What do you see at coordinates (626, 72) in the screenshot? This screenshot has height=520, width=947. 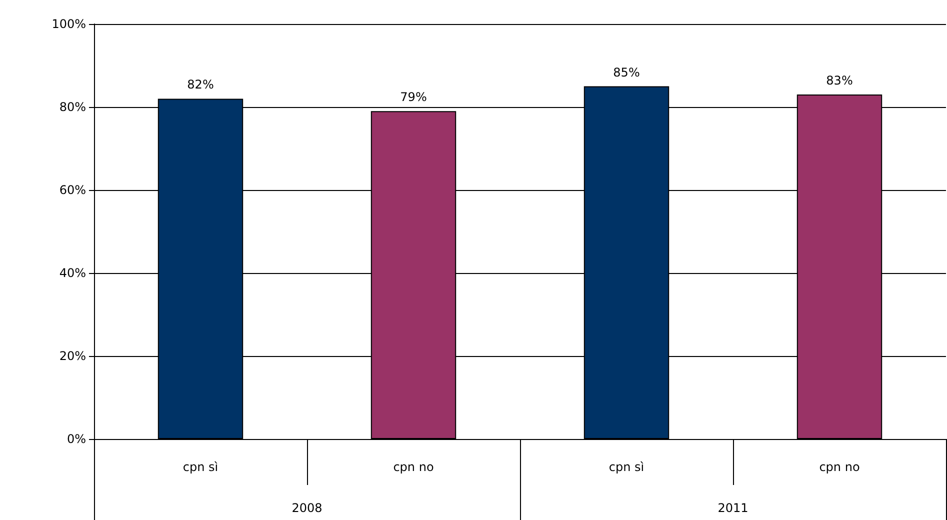 I see `data-label: 85%` at bounding box center [626, 72].